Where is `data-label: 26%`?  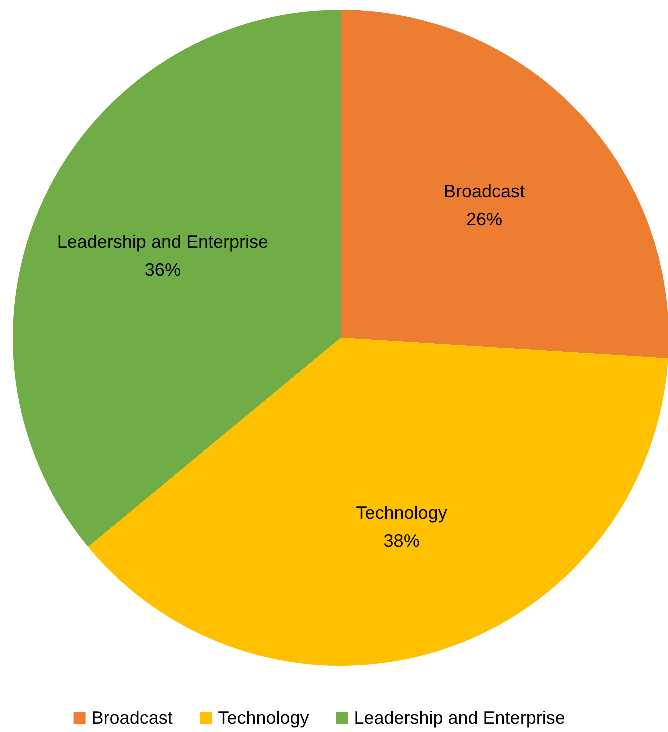 data-label: 26% is located at coordinates (484, 219).